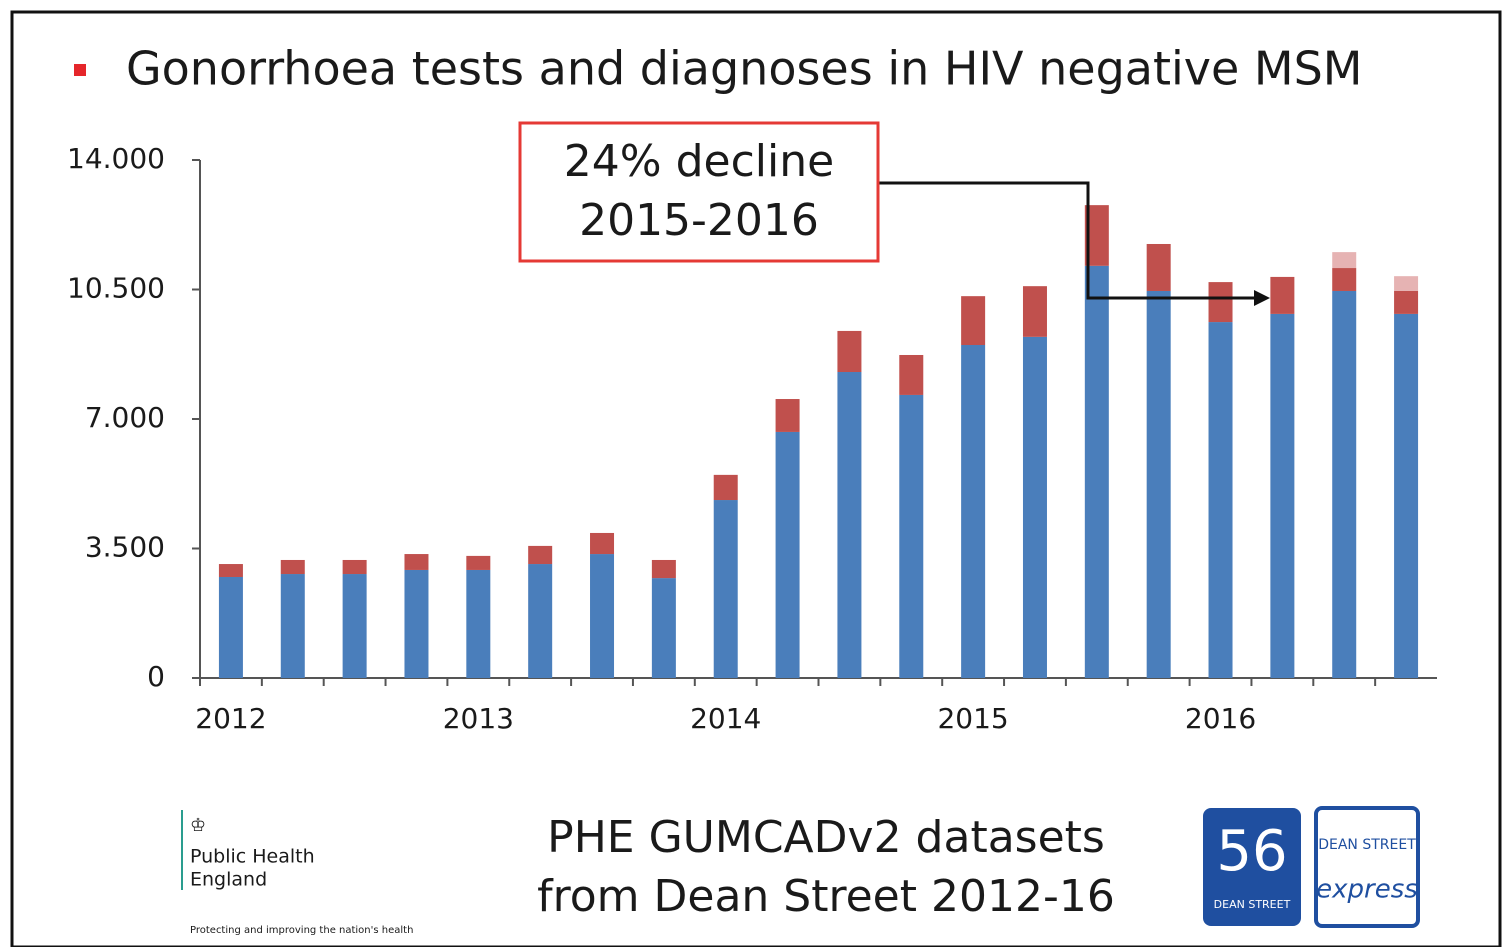 Image resolution: width=1506 pixels, height=947 pixels. I want to click on phe-logo: England, so click(228, 880).